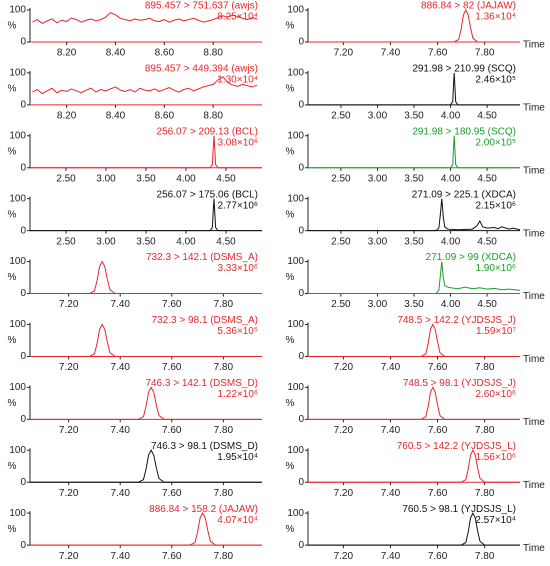 This screenshot has height=566, width=550. I want to click on intensity: 1.59×10⁷, so click(496, 331).